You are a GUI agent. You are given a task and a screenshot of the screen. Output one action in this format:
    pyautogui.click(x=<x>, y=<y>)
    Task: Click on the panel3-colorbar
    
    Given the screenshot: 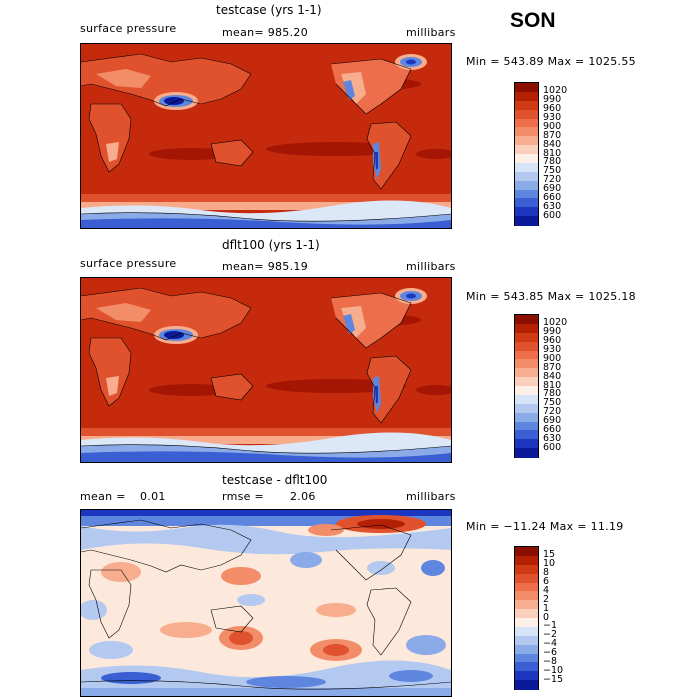 What is the action you would take?
    pyautogui.click(x=526, y=618)
    